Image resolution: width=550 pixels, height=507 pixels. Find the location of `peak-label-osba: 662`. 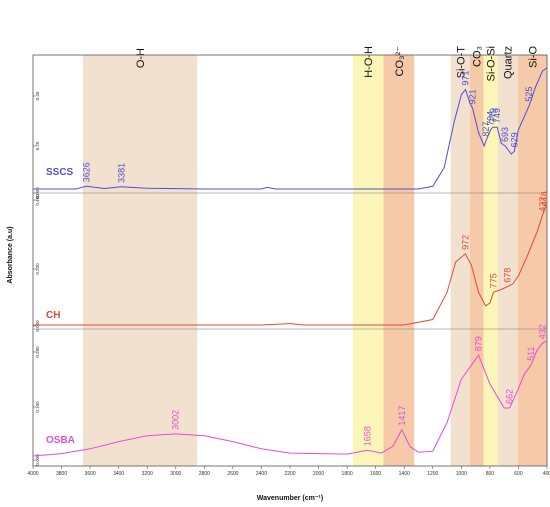

peak-label-osba: 662 is located at coordinates (510, 396).